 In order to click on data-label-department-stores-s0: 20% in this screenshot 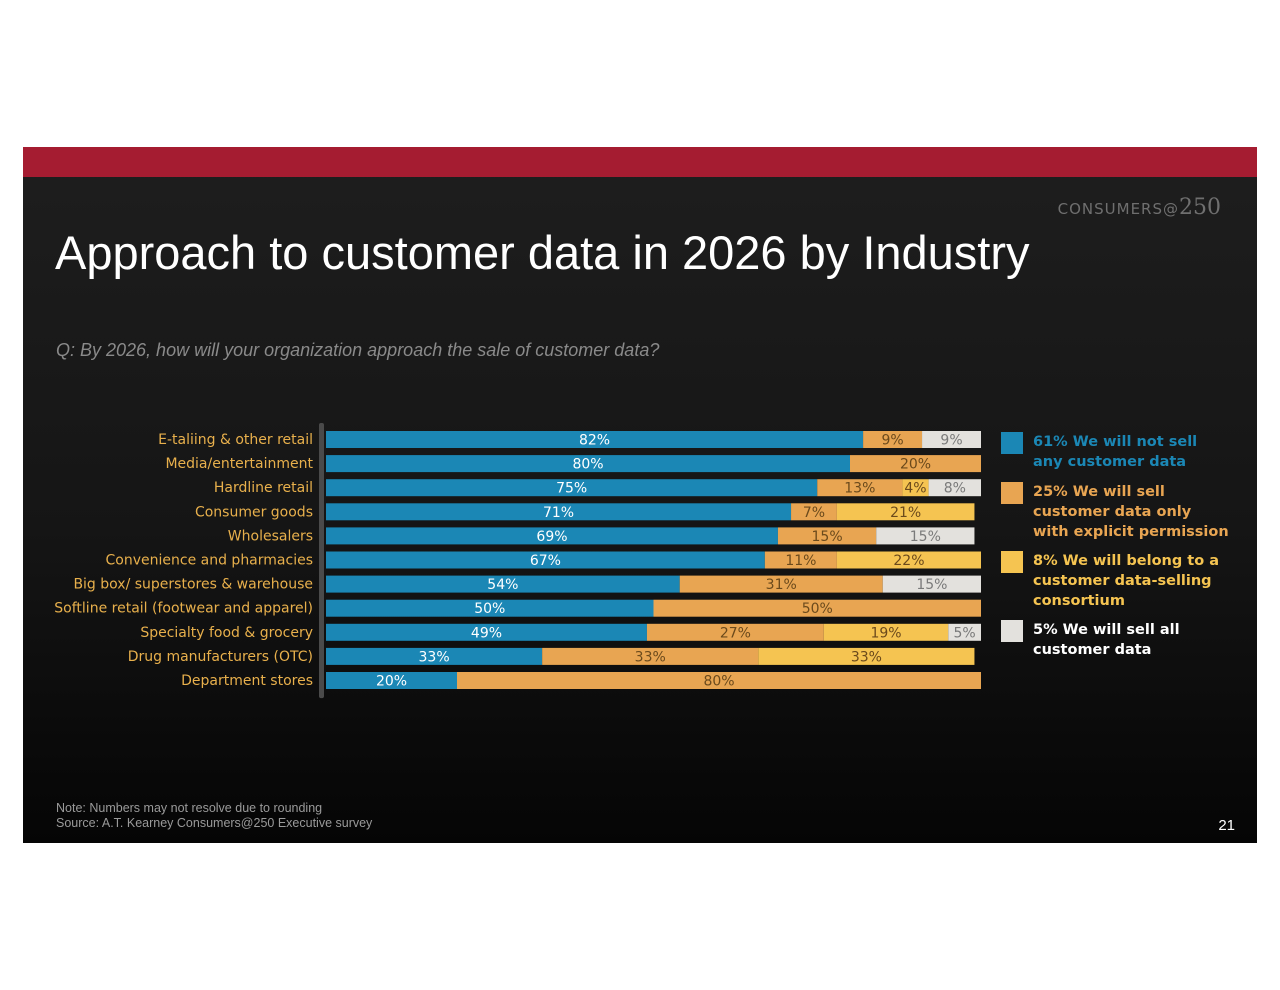, I will do `click(391, 682)`.